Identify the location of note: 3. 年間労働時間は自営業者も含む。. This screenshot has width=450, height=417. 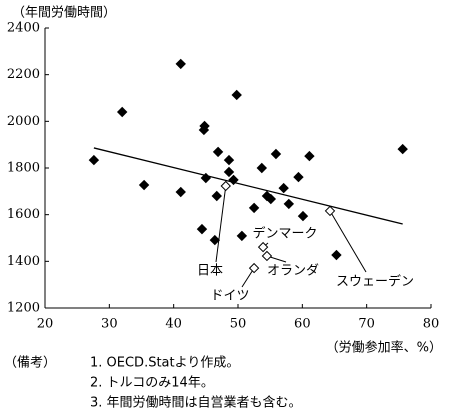
(196, 403).